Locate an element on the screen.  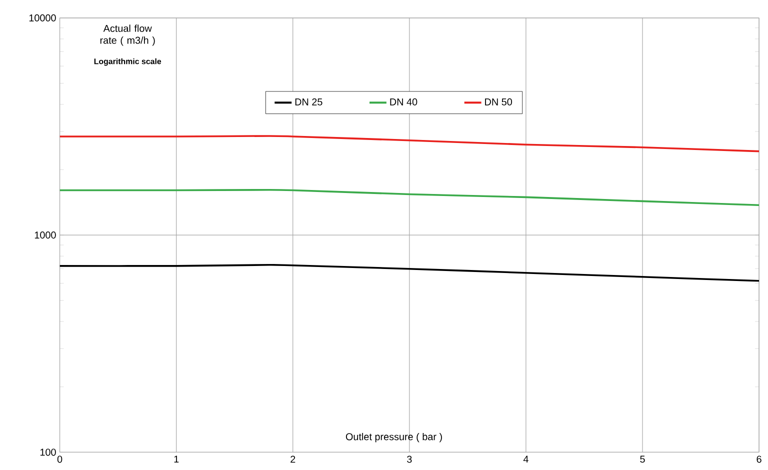
y-tick-label: 100 is located at coordinates (48, 452).